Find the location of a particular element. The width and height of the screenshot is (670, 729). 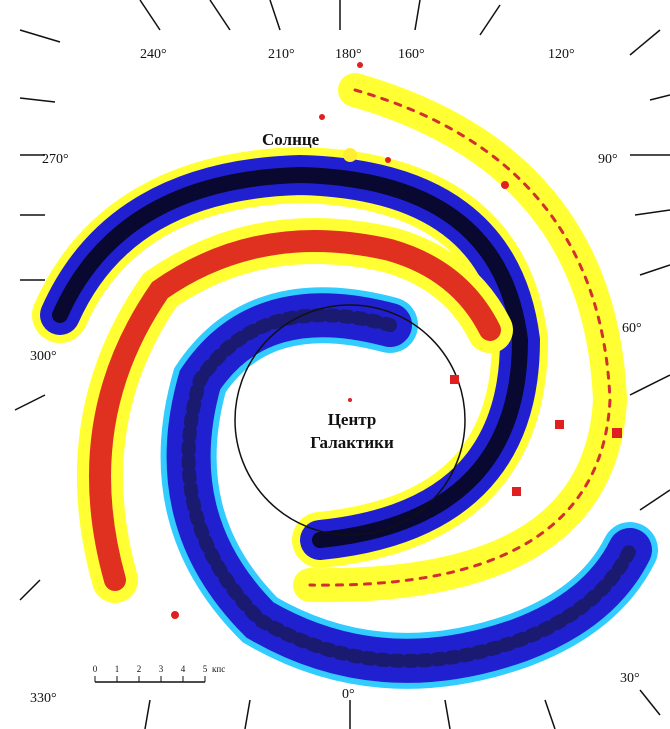

sun-marker is located at coordinates (350, 155).